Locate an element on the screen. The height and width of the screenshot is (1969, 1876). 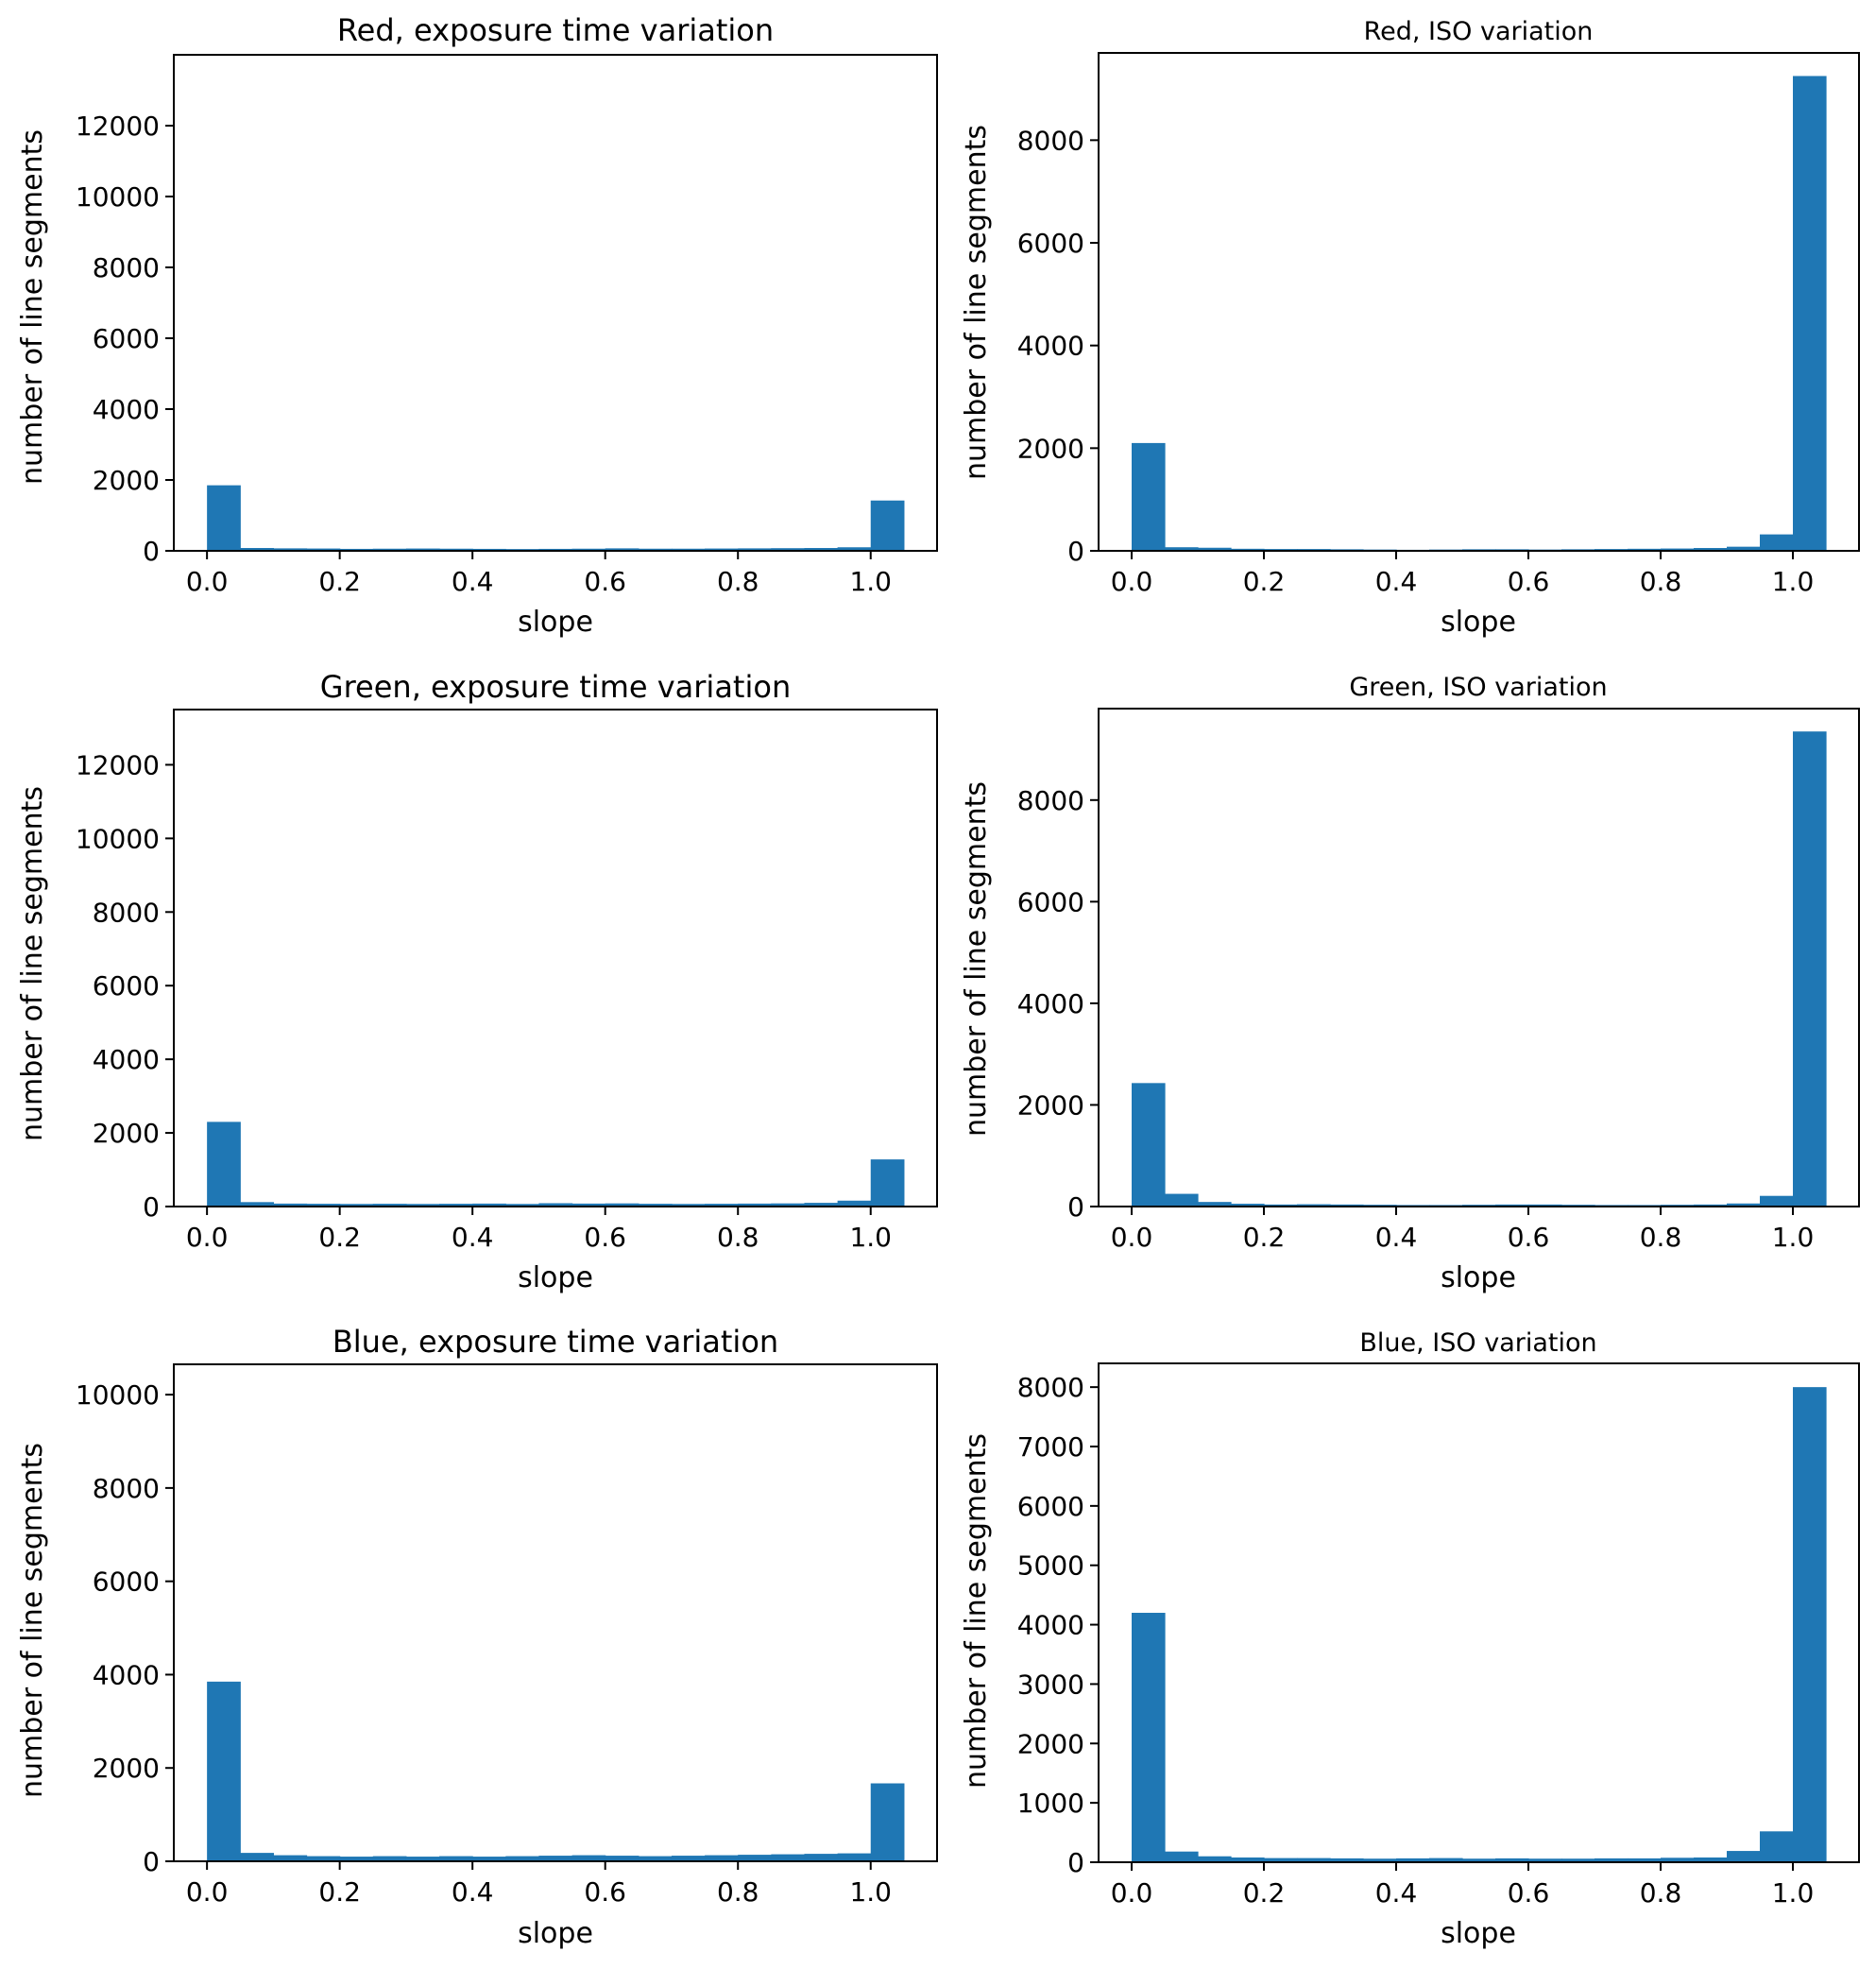
panel-title: Blue, exposure time variation is located at coordinates (555, 1342).